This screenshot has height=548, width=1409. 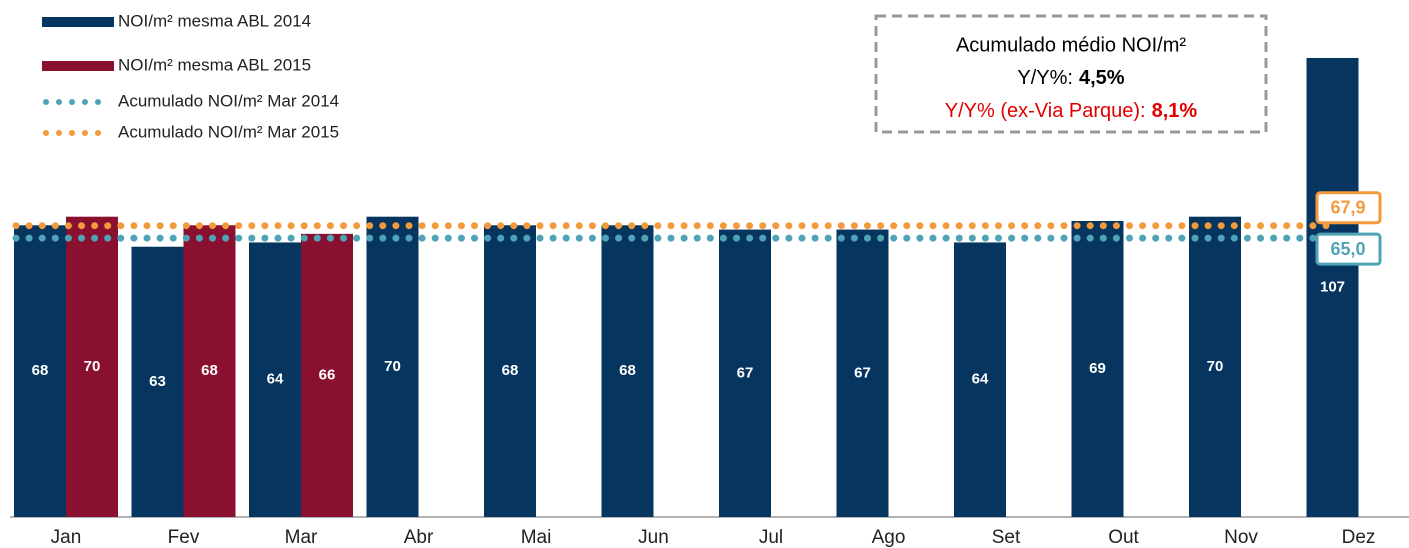 I want to click on value-label: 66, so click(x=327, y=374).